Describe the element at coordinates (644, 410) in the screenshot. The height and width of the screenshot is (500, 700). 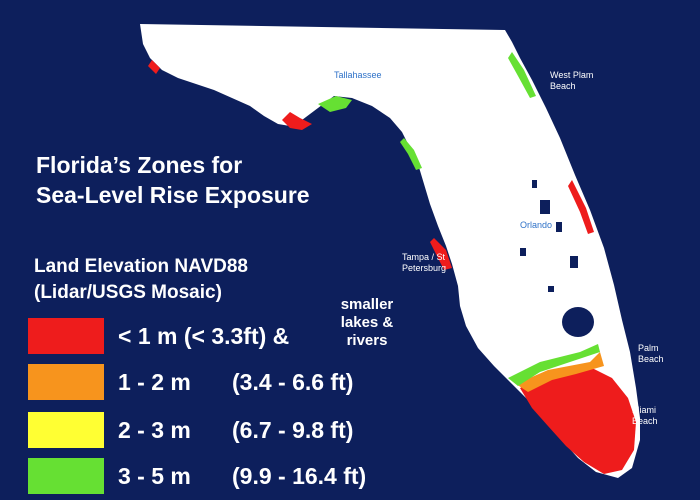
I see `city-label-line: Miami` at that location.